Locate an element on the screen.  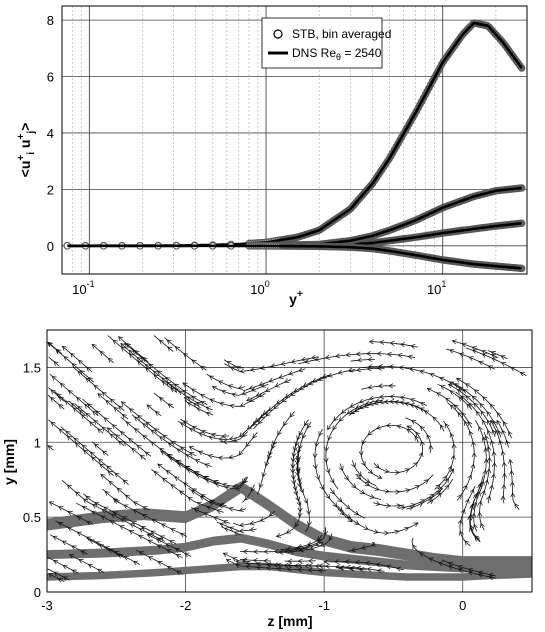
legend-label-dns: DNS Reθ = 2540 is located at coordinates (337, 54).